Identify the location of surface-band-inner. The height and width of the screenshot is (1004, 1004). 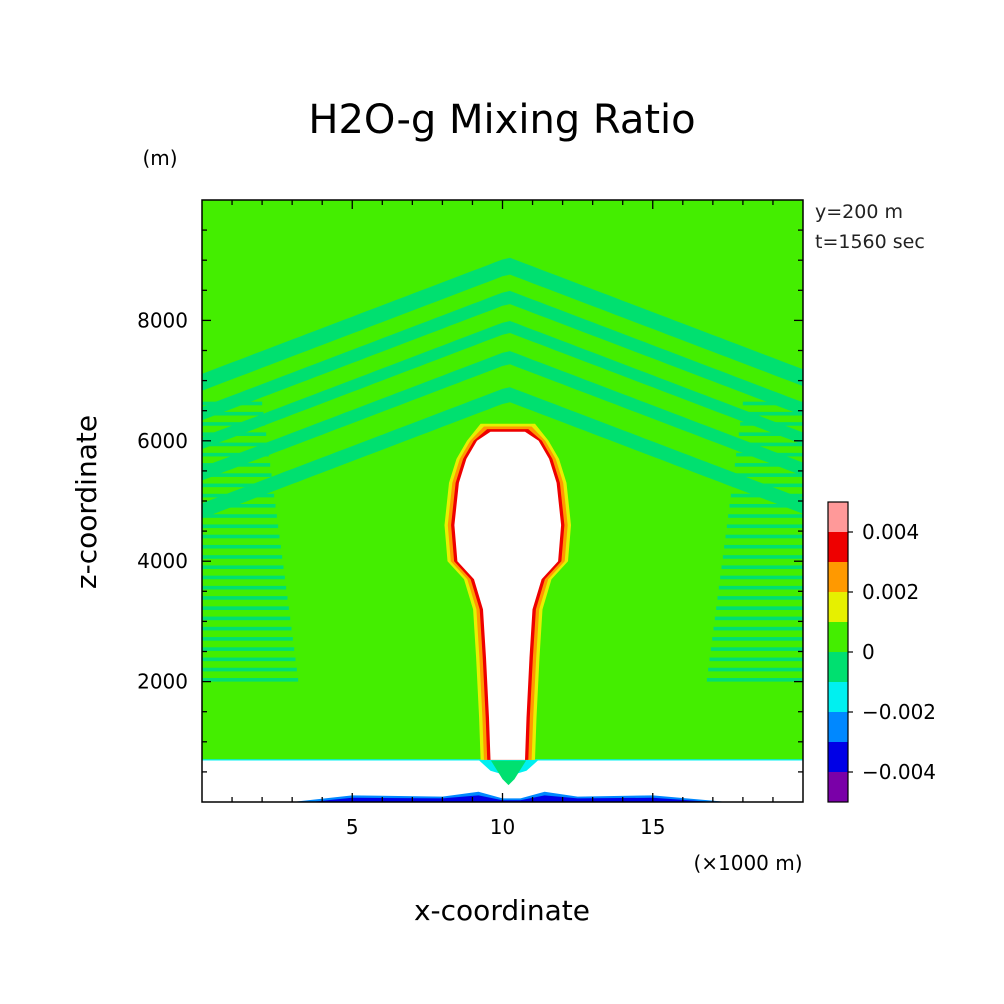
(511, 798).